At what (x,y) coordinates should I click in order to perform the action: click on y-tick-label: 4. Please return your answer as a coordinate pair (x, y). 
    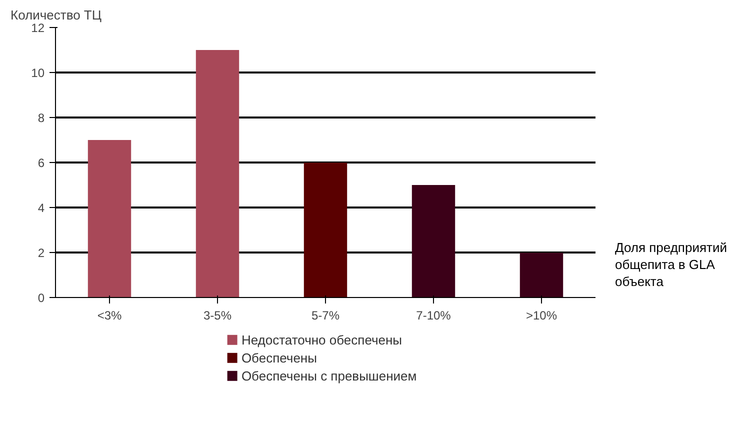
    Looking at the image, I should click on (41, 208).